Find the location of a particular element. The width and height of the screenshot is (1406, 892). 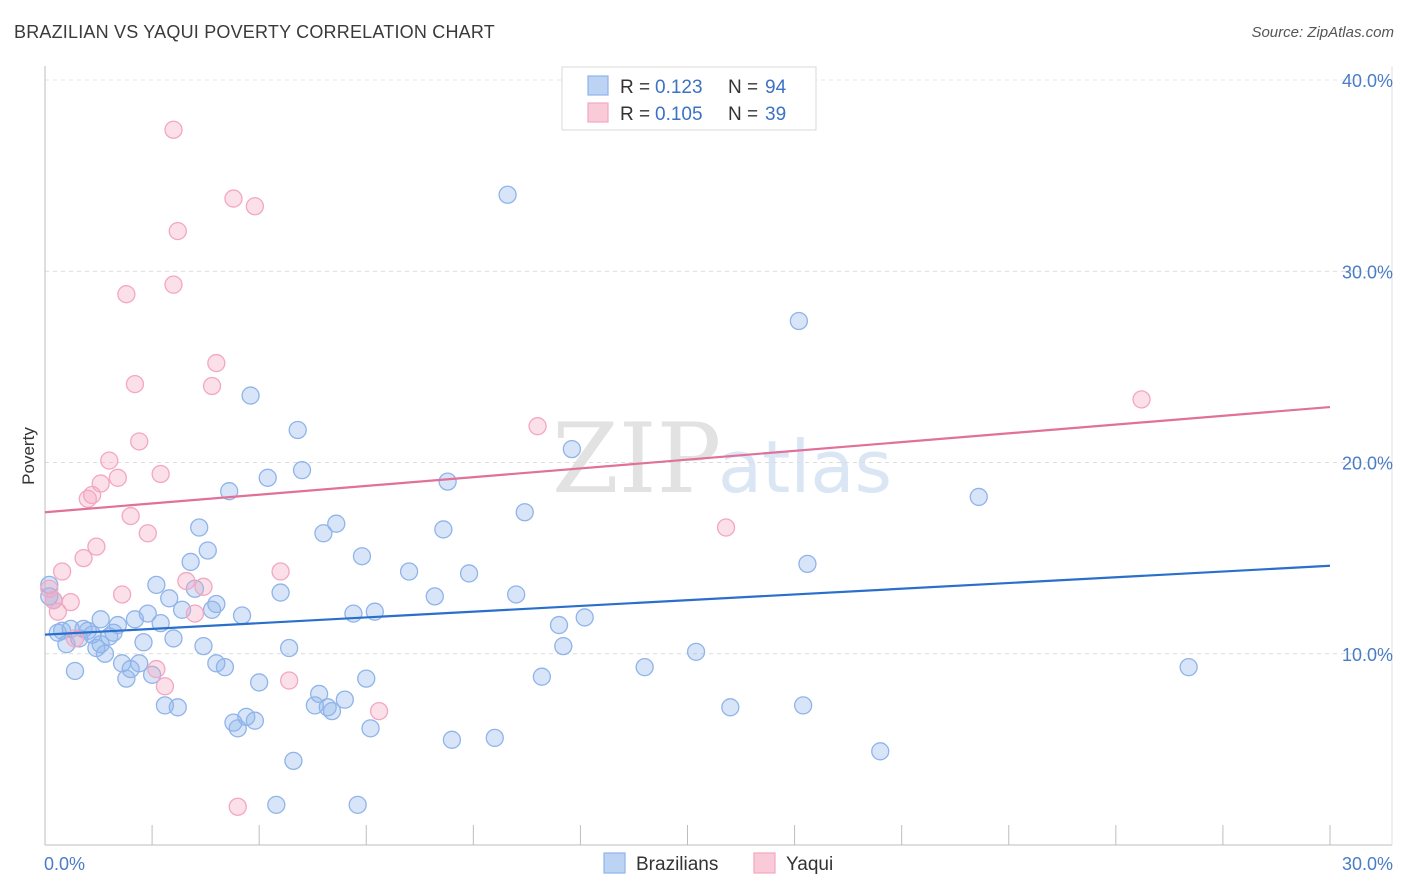

x-tick-labels: 0.0% 30.0% is located at coordinates (718, 864).